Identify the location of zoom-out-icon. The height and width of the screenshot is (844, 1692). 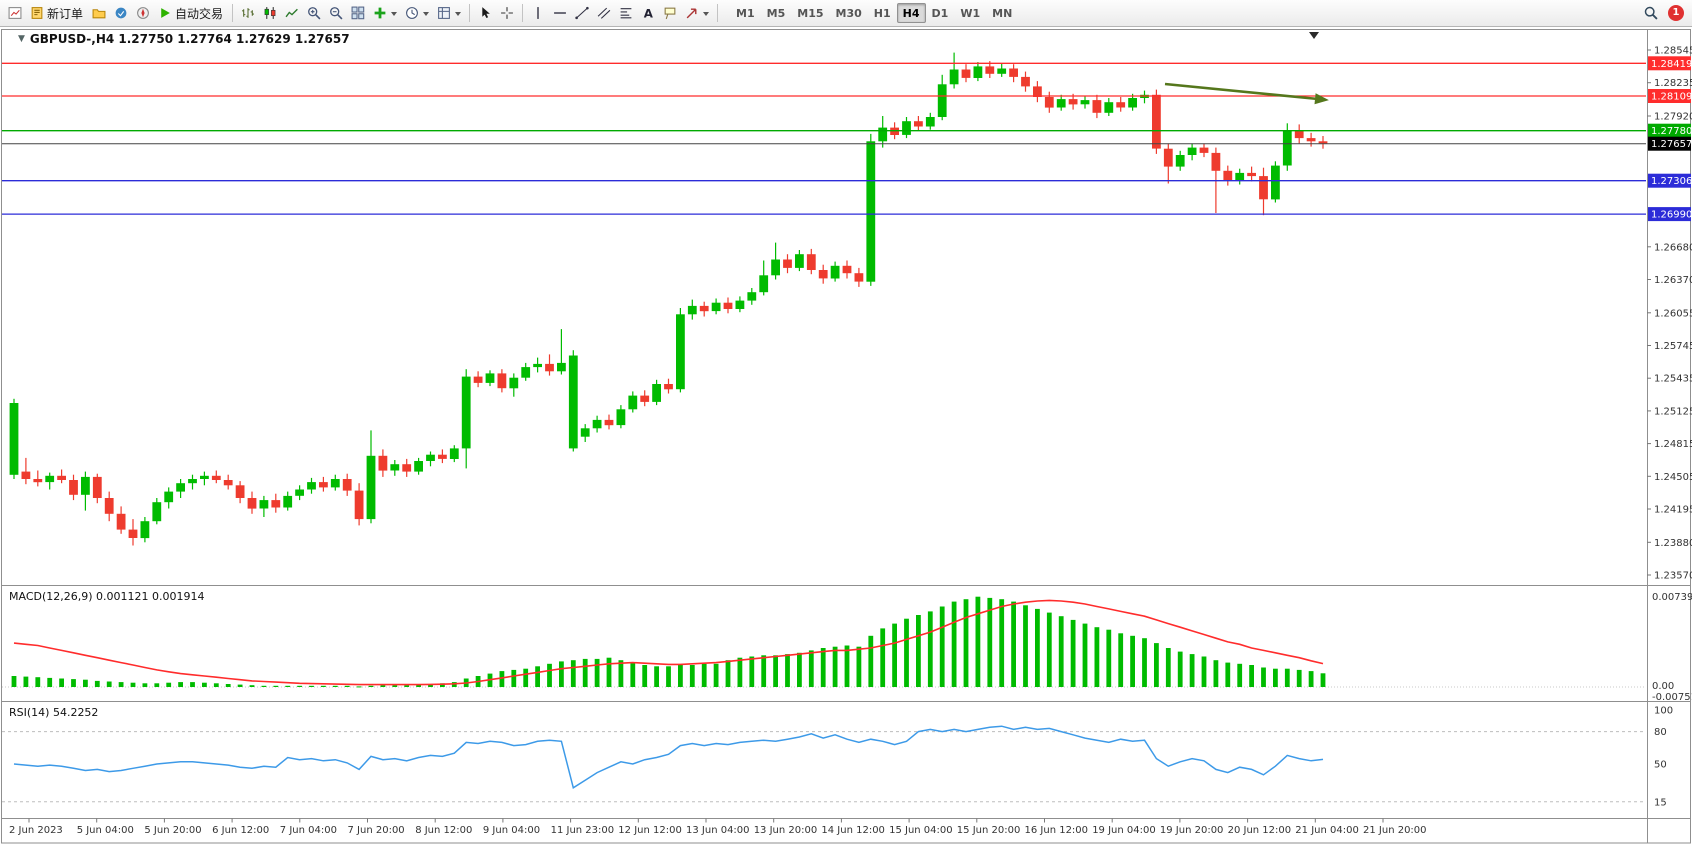
(336, 13).